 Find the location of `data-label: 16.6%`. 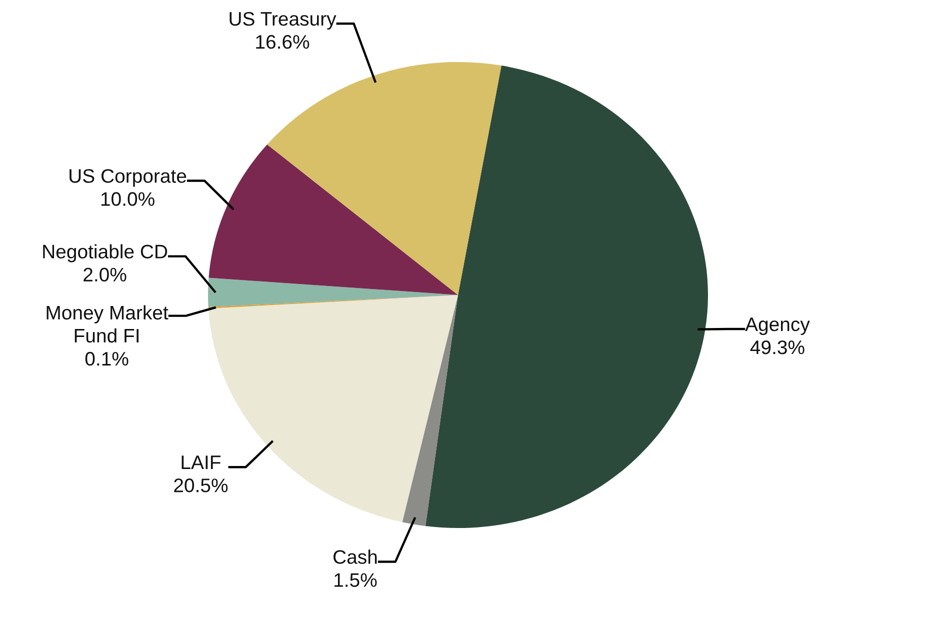

data-label: 16.6% is located at coordinates (283, 42).